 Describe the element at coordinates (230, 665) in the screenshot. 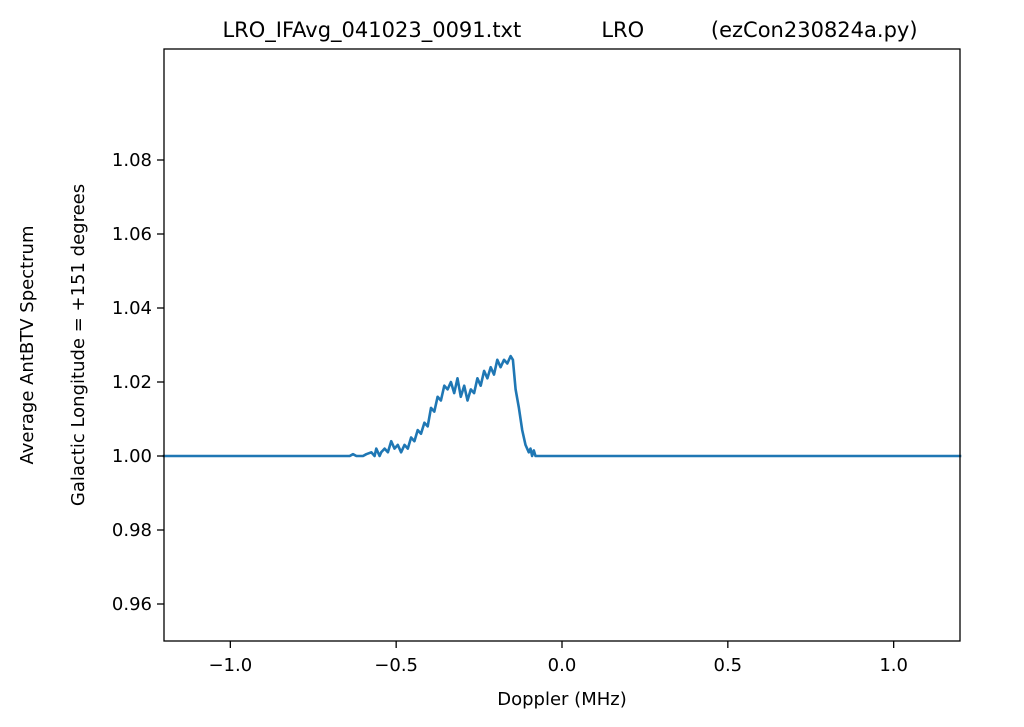

I see `x-tick-label: −1.0` at that location.